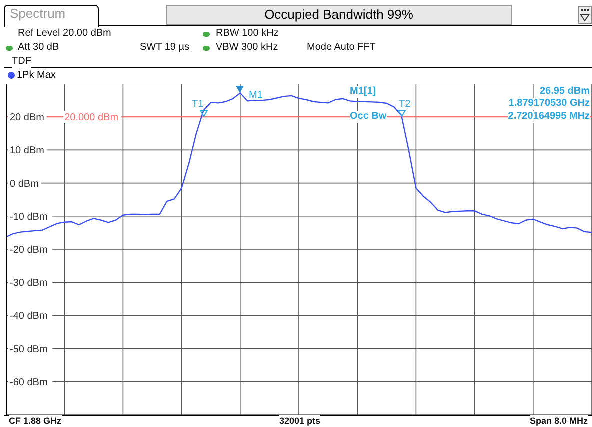  I want to click on text: Mode Auto FFT, so click(341, 48).